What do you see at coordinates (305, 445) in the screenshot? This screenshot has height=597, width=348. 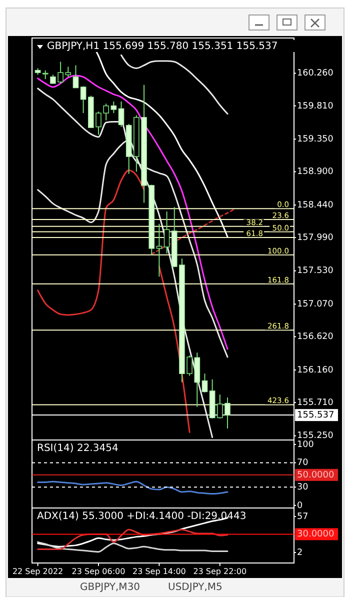 I see `y-tick-label: 100` at bounding box center [305, 445].